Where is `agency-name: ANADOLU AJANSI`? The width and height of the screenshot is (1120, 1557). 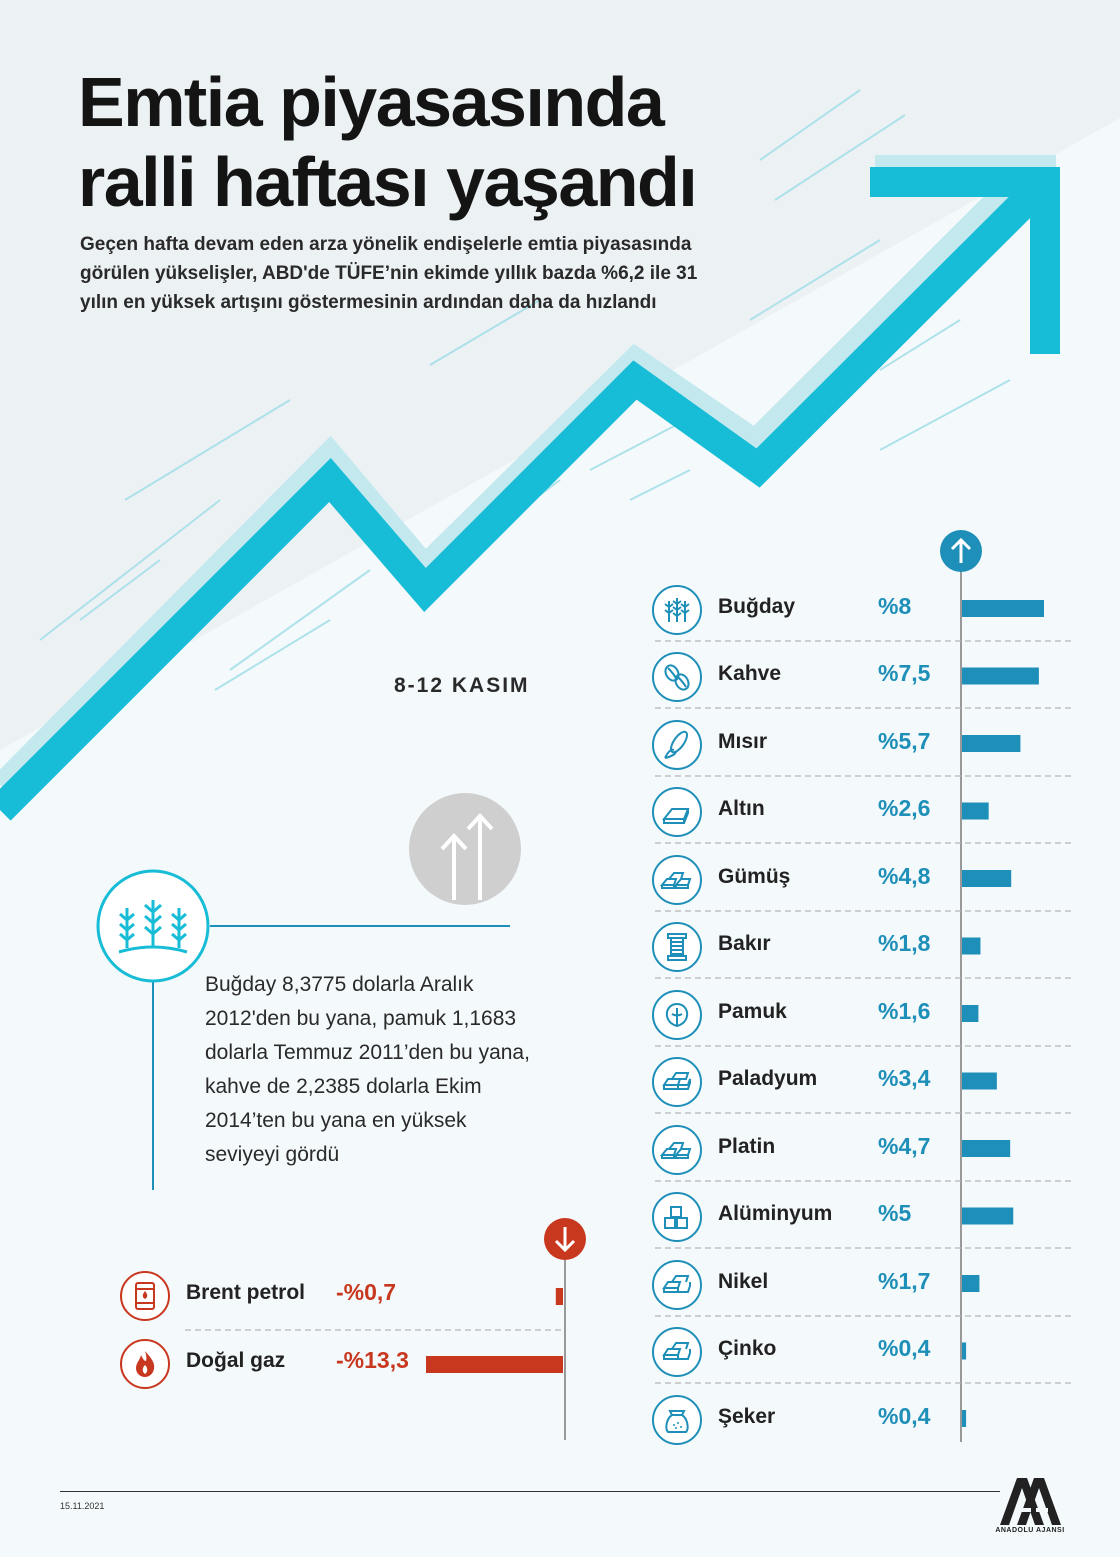
agency-name: ANADOLU AJANSI is located at coordinates (1030, 1530).